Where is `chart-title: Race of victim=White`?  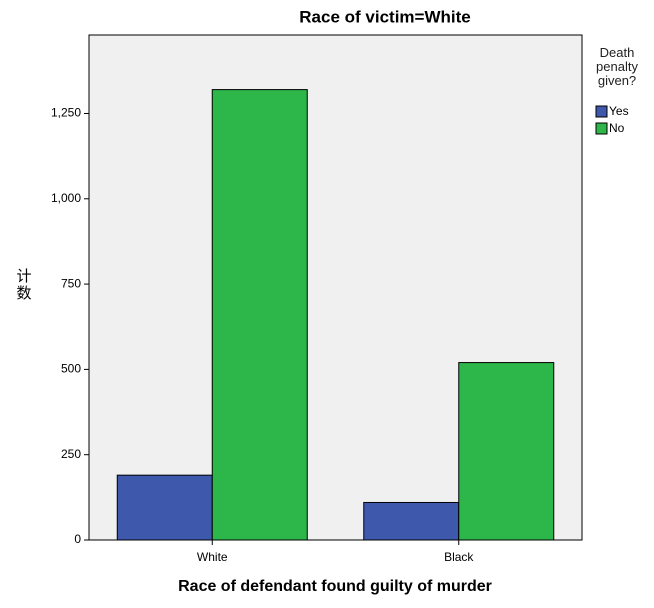 chart-title: Race of victim=White is located at coordinates (384, 16).